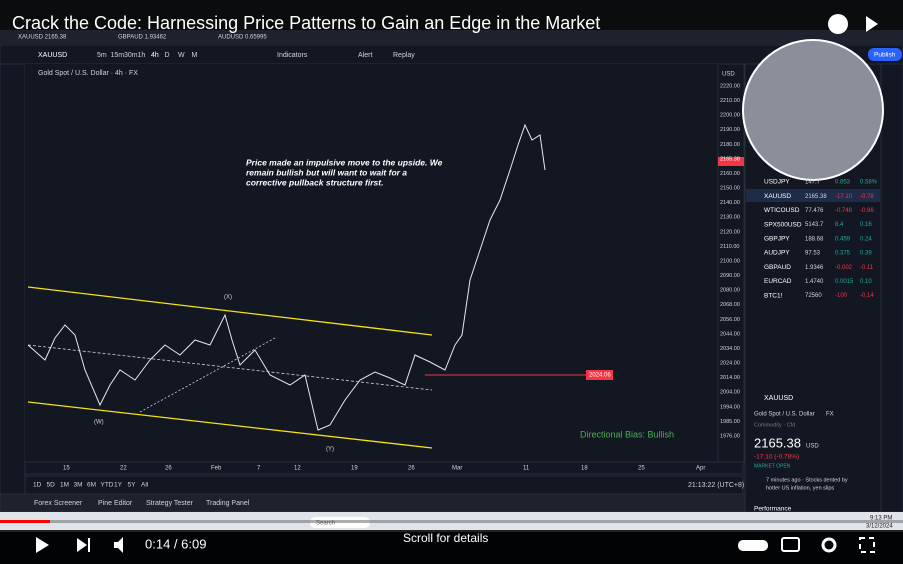 Image resolution: width=903 pixels, height=564 pixels. I want to click on symbol-search: XAUUSD, so click(52, 55).